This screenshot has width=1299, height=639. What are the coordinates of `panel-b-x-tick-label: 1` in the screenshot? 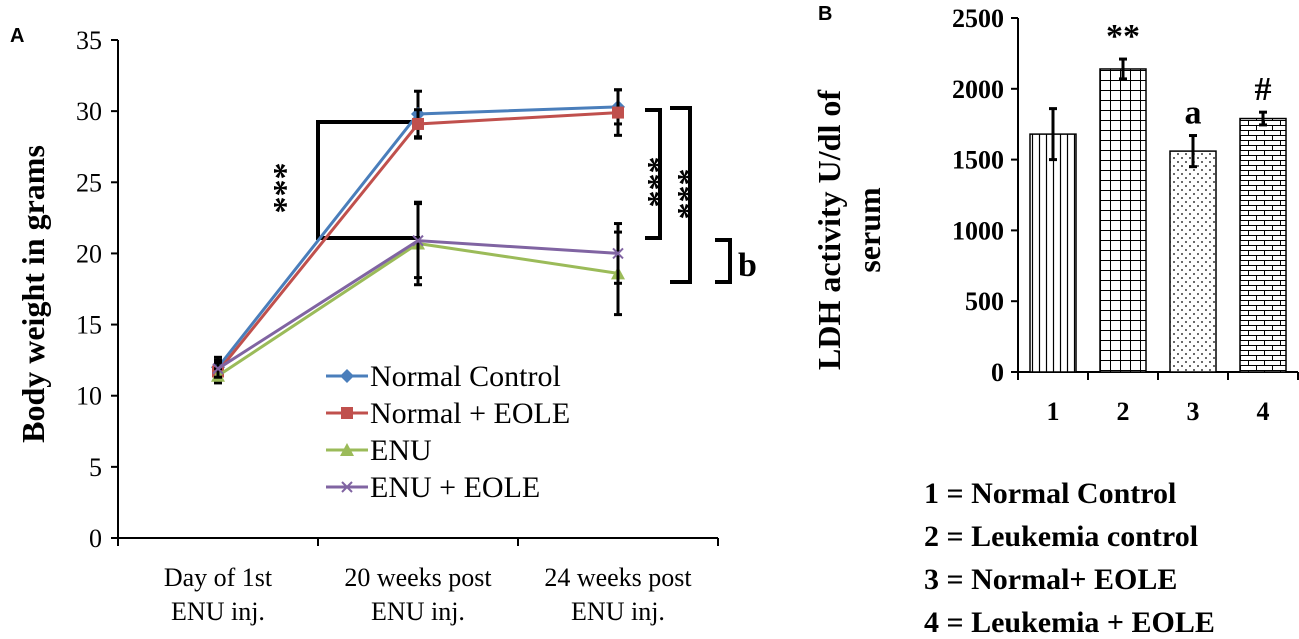 It's located at (1053, 411).